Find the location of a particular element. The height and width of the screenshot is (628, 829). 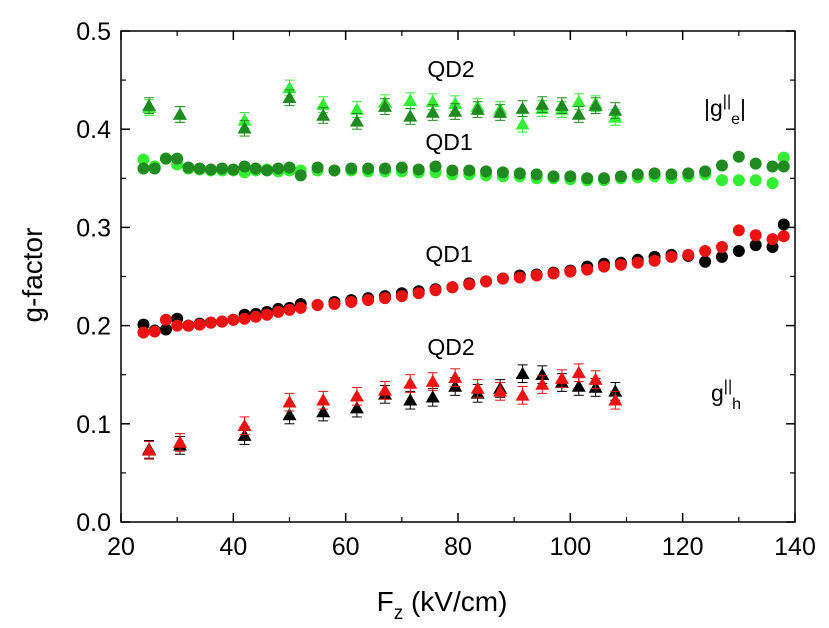

annotation-qd1-top: QD1 is located at coordinates (448, 142).